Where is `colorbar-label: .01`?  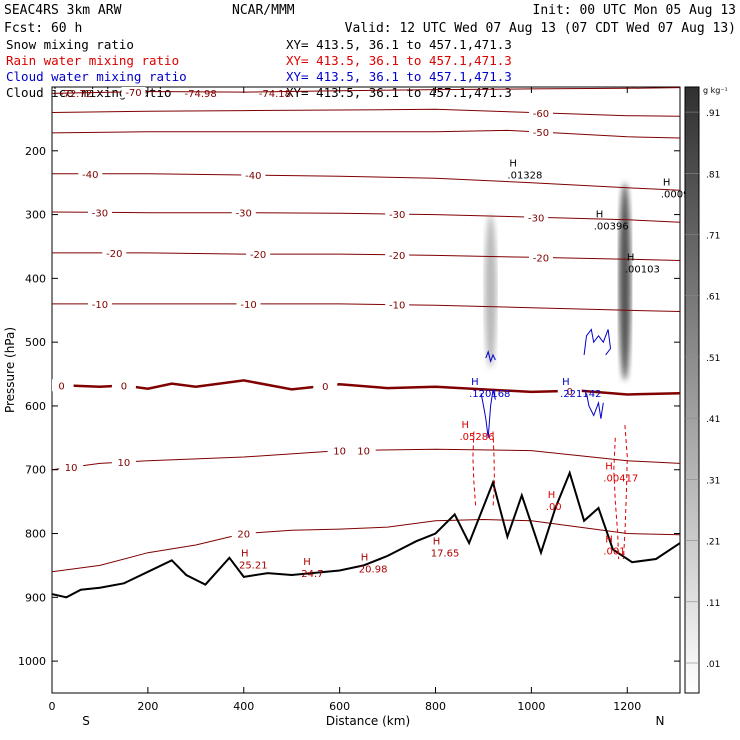
colorbar-label: .01 is located at coordinates (713, 665).